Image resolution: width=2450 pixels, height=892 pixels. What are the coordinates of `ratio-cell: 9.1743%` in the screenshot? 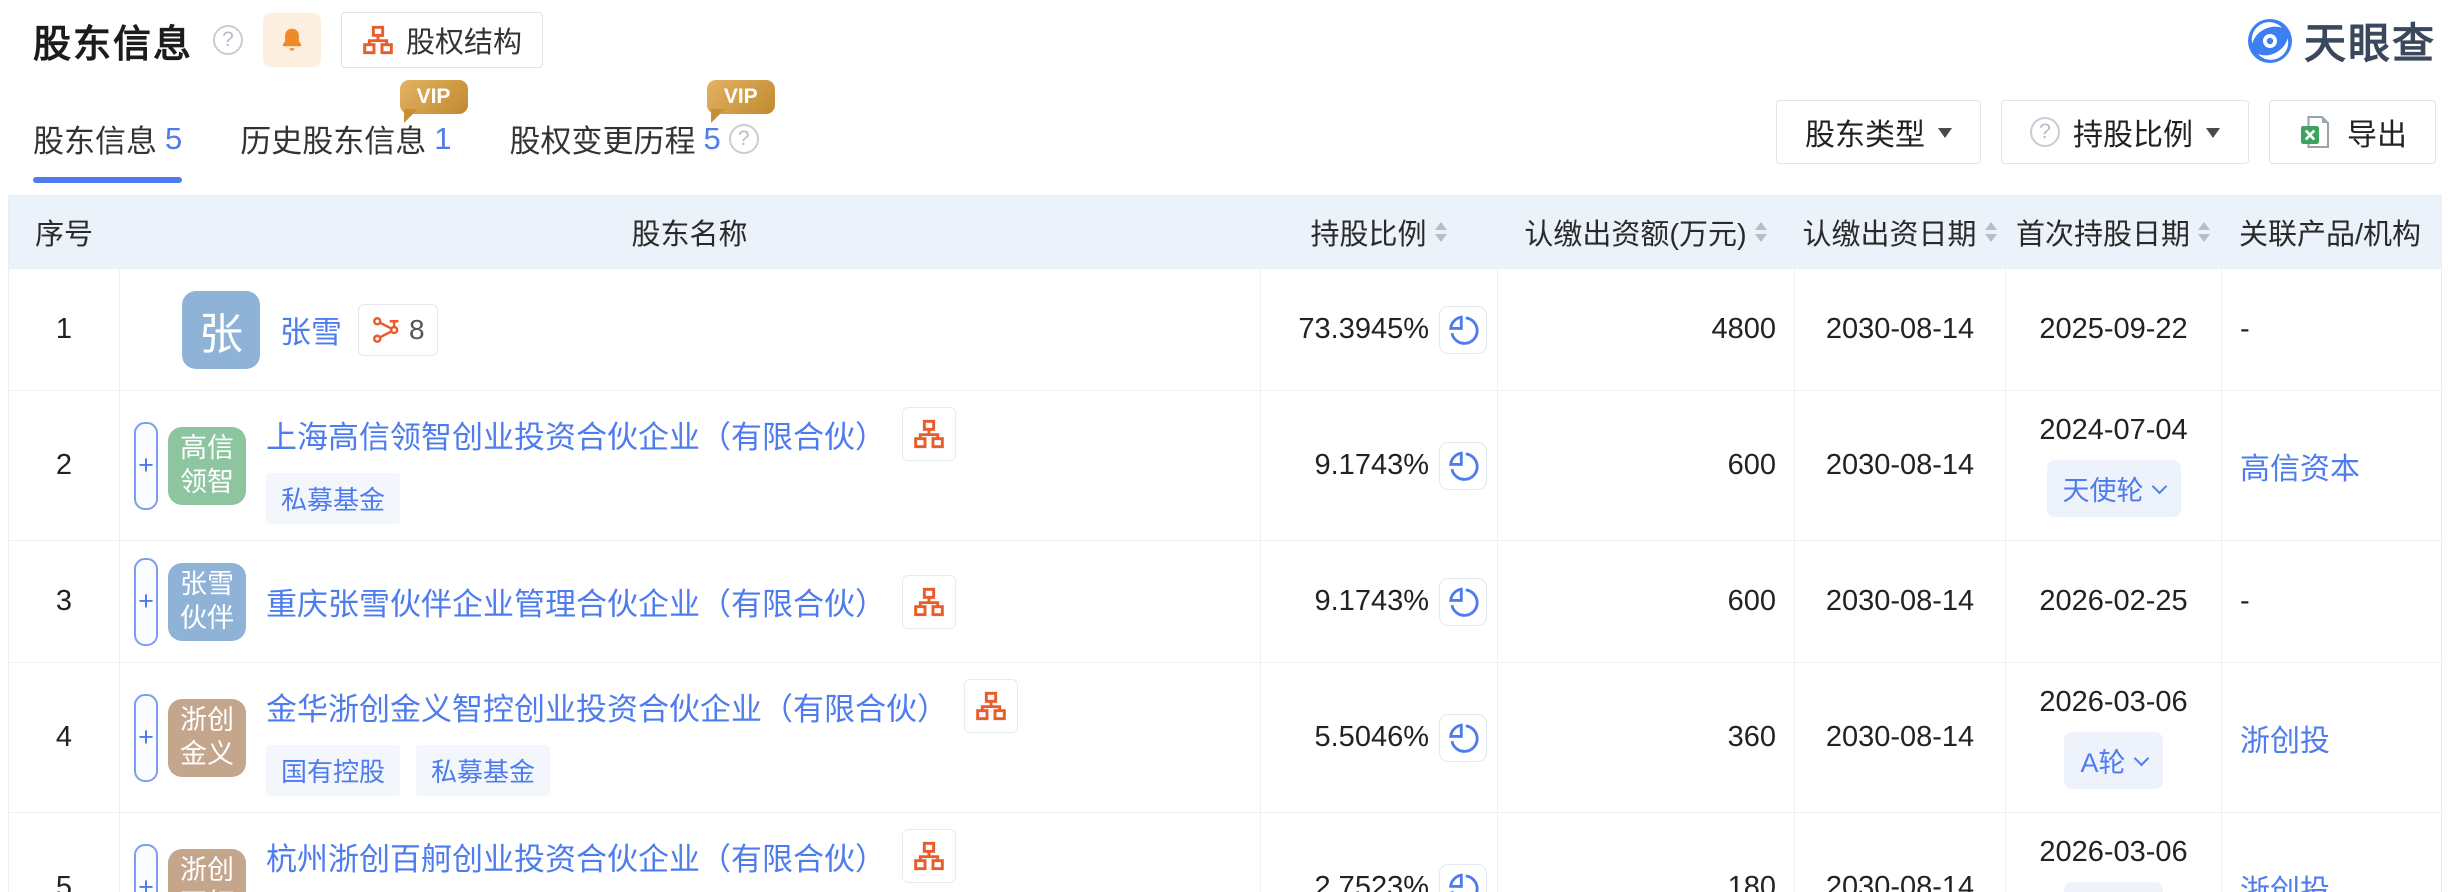 It's located at (1378, 465).